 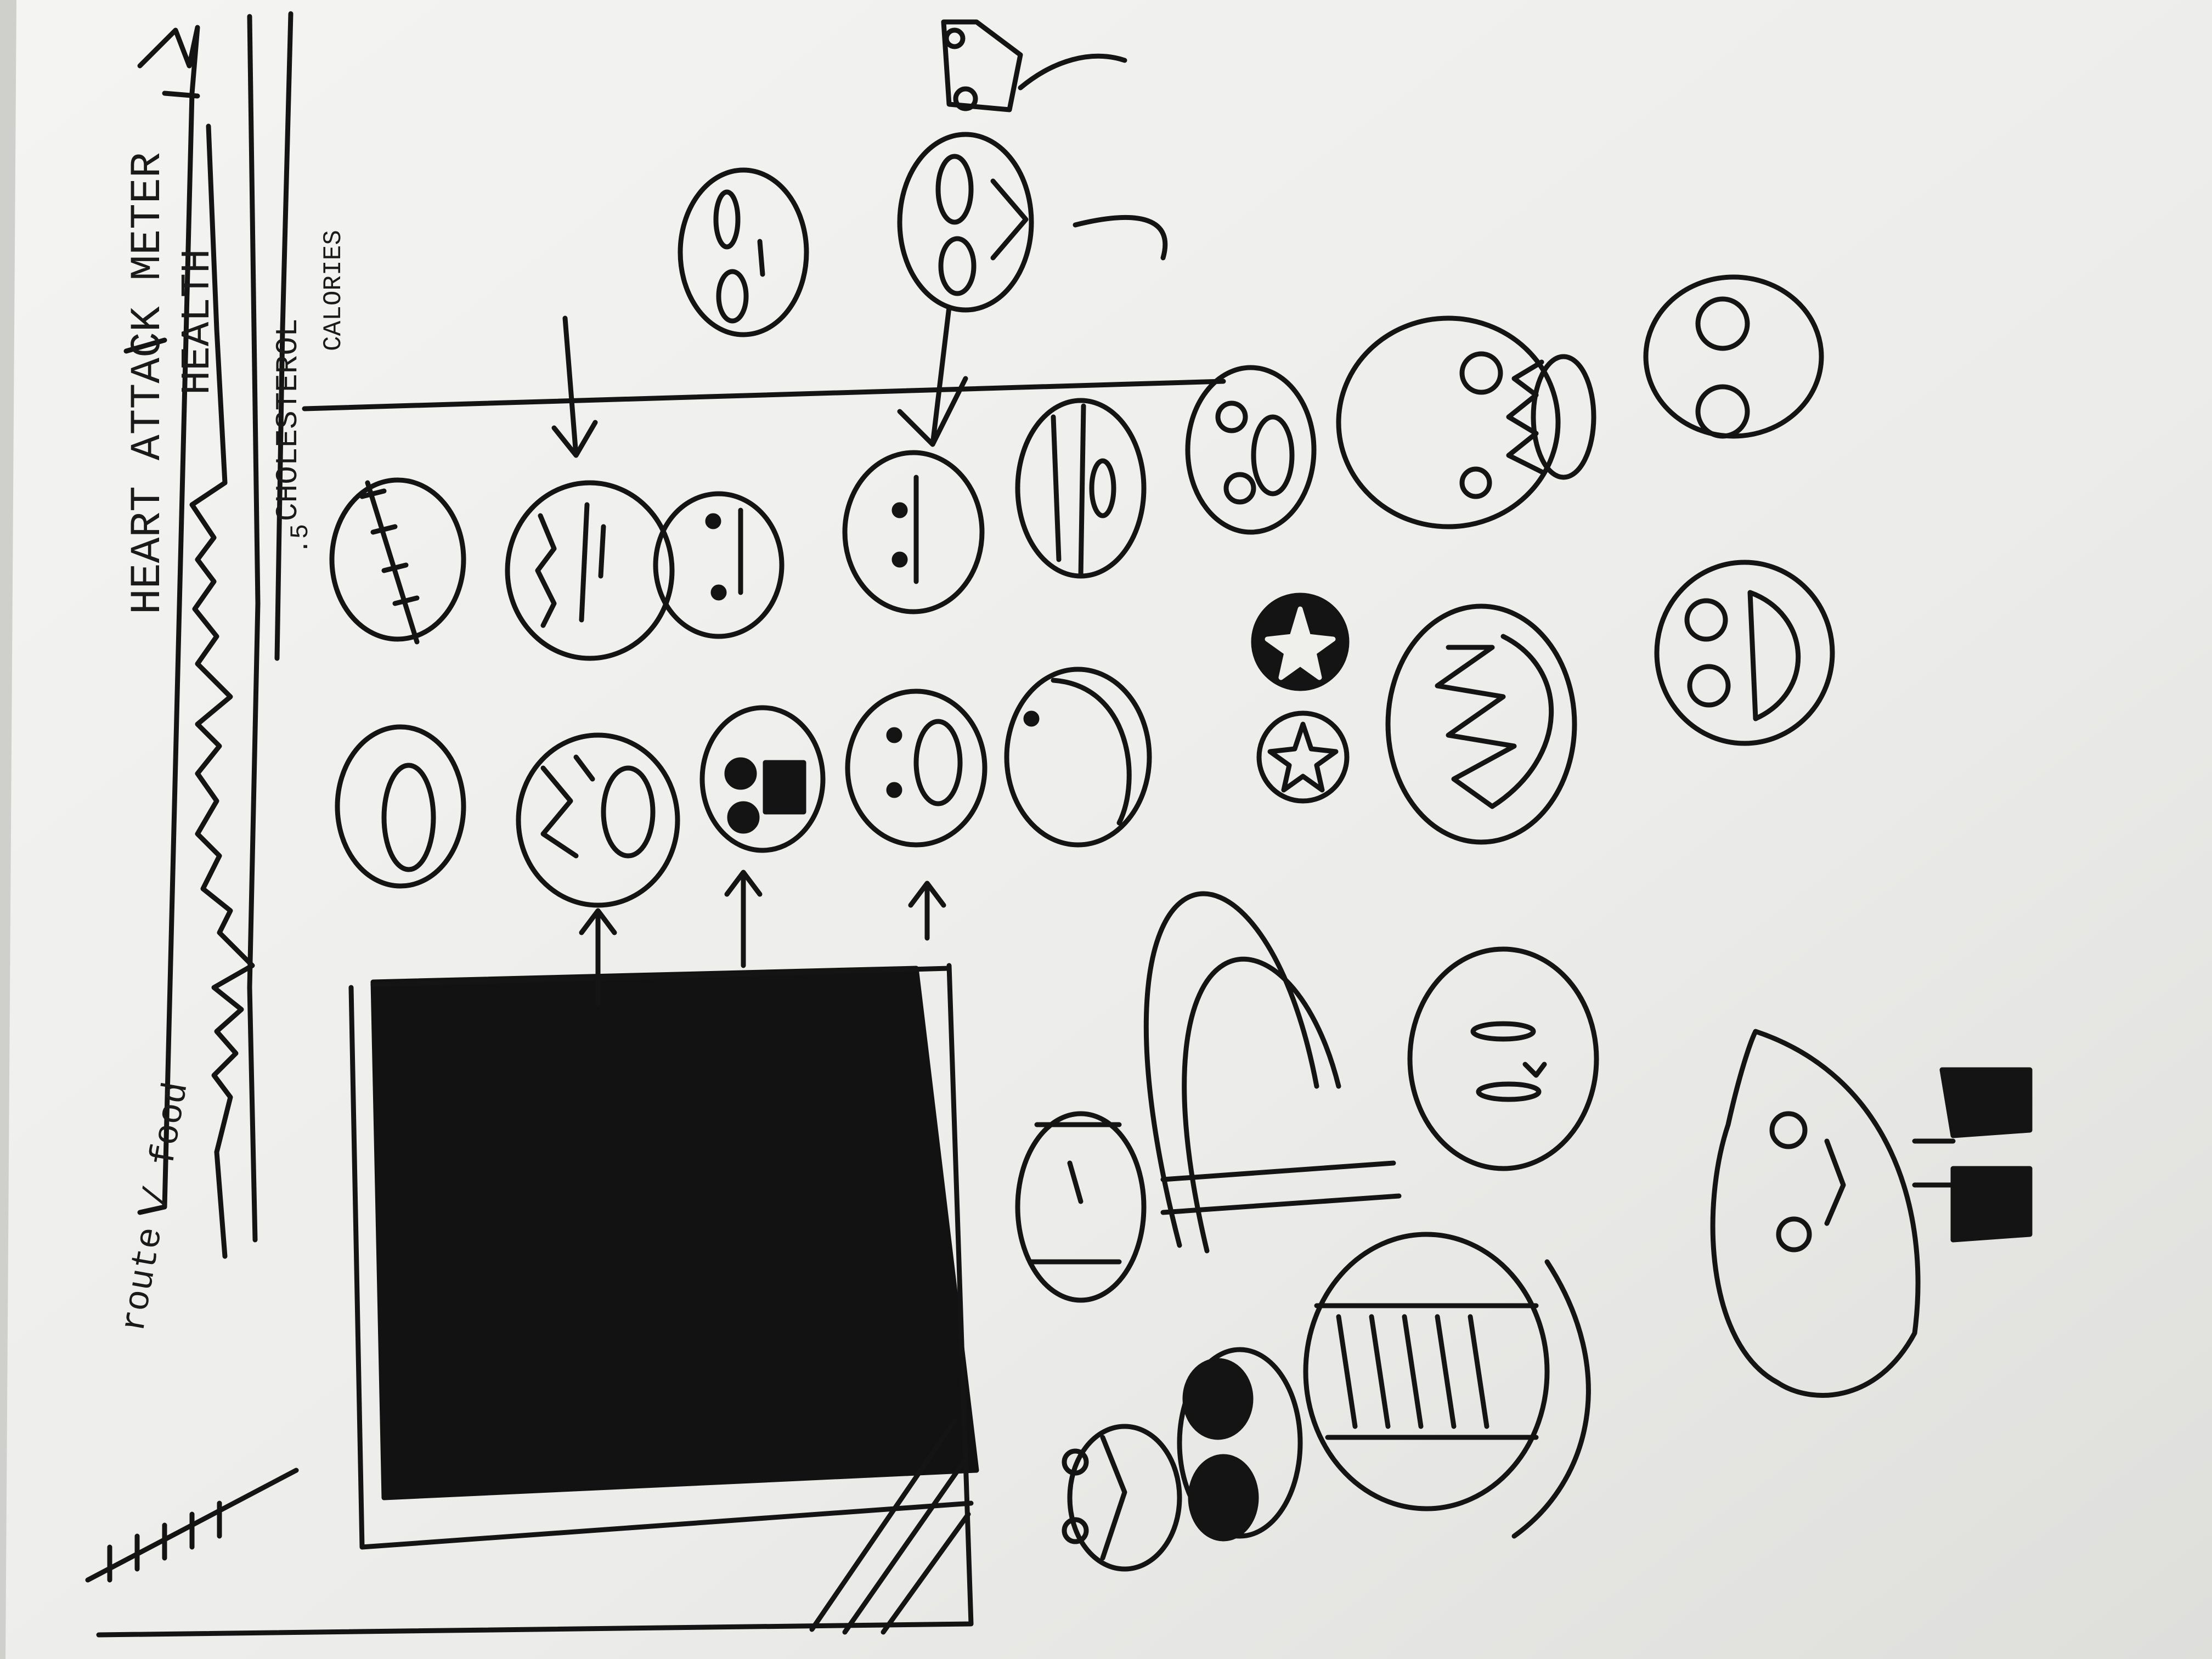 I want to click on corner-hatching, so click(x=890, y=1527).